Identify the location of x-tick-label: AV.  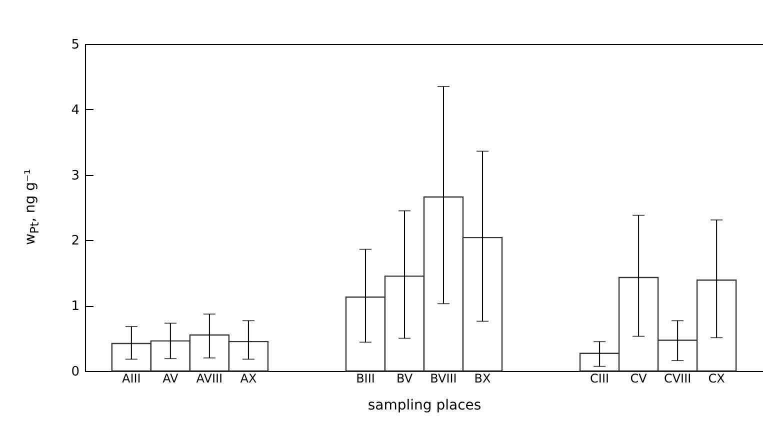
(171, 379).